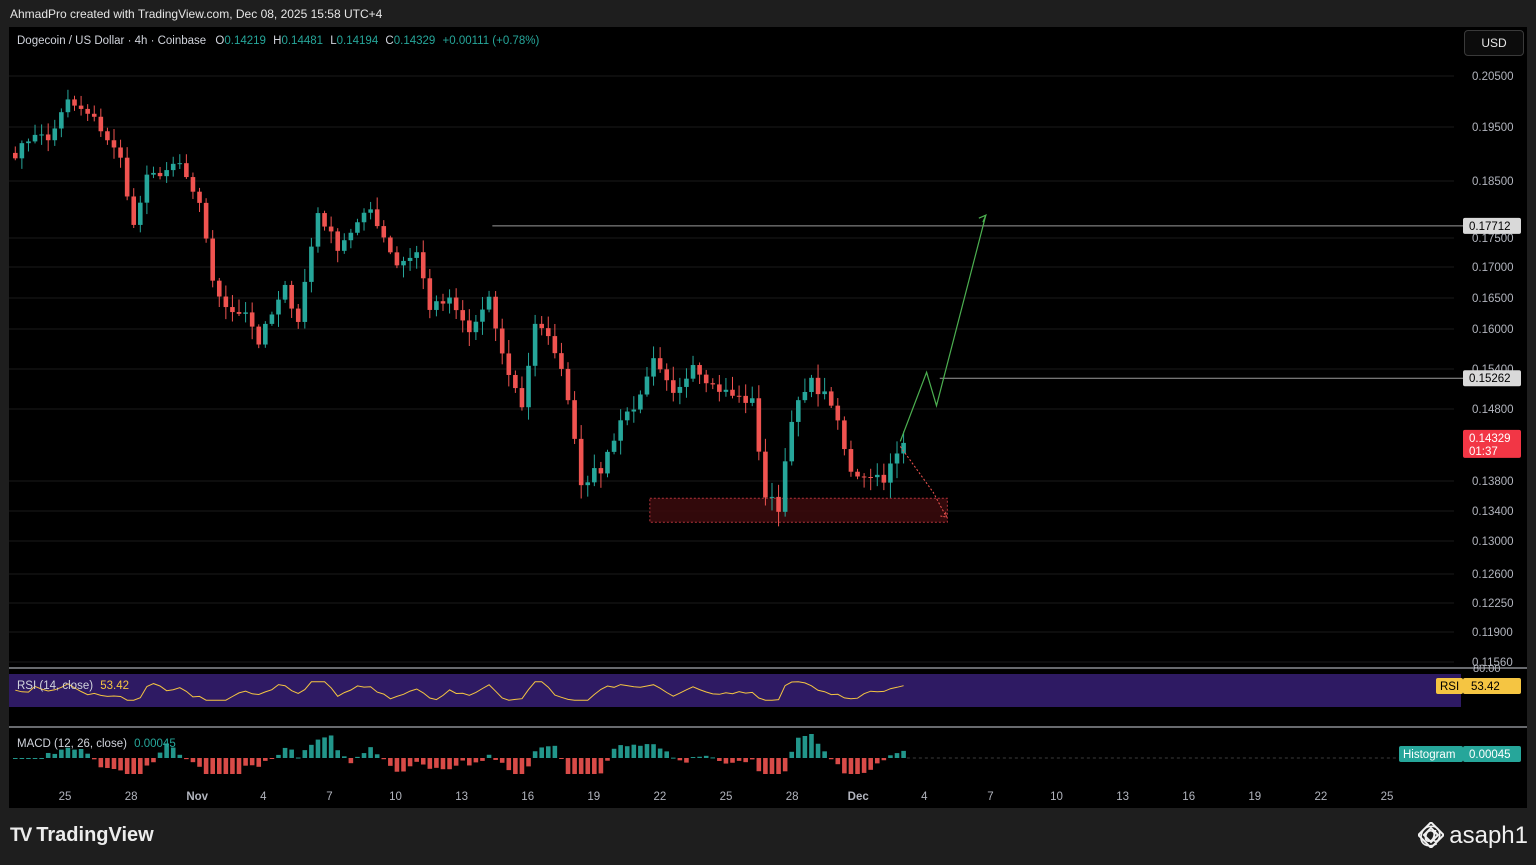  Describe the element at coordinates (72, 744) in the screenshot. I see `macd-label: MACD (12, 26, close)` at that location.